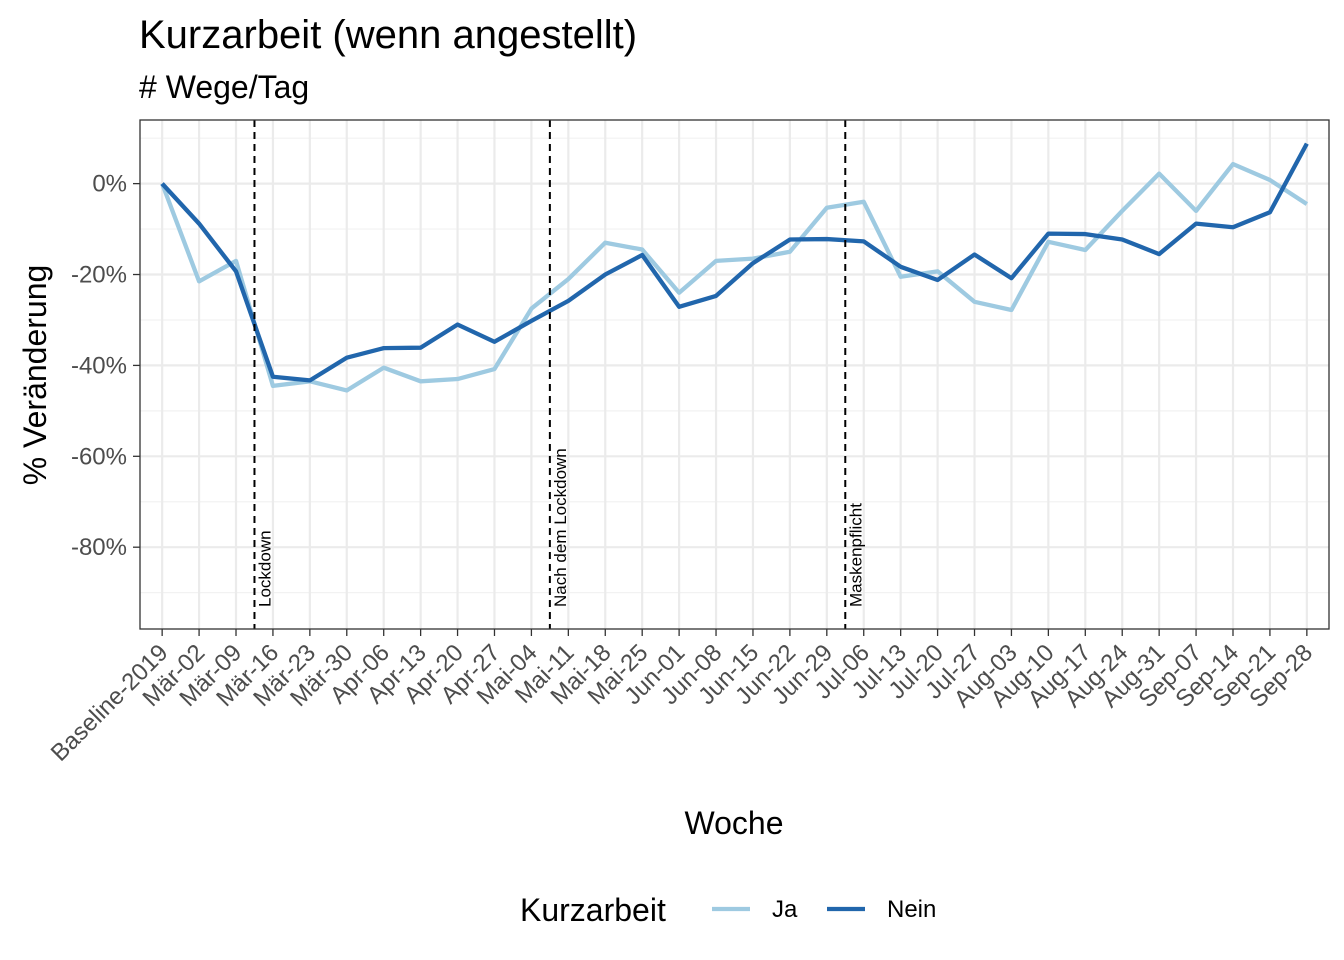 The width and height of the screenshot is (1344, 960). What do you see at coordinates (35, 375) in the screenshot?
I see `y-axis-title: % Veränderung` at bounding box center [35, 375].